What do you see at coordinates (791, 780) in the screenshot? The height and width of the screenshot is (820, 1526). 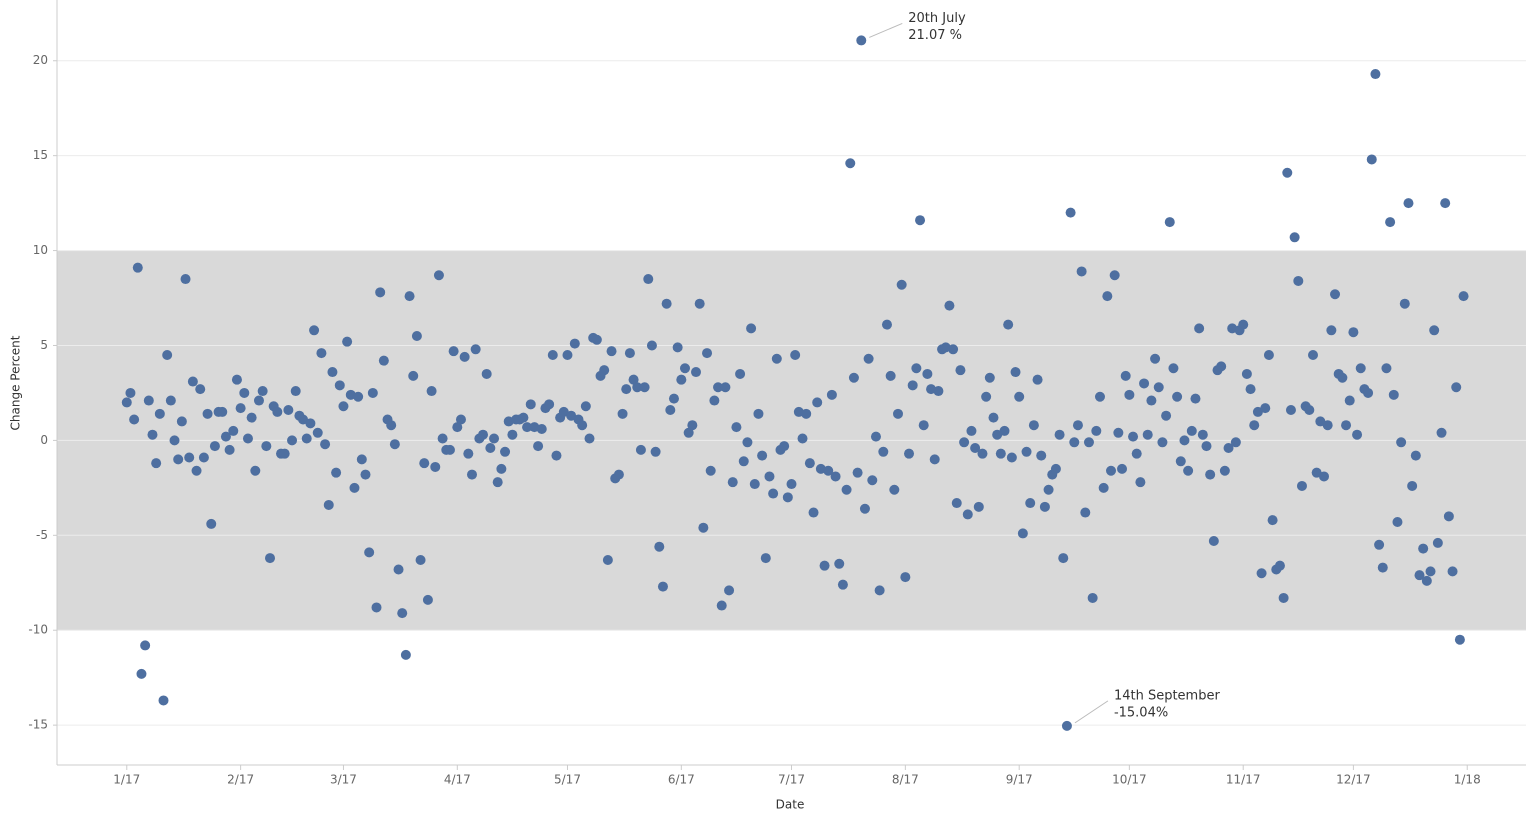 I see `x-tick-label: 7/17` at bounding box center [791, 780].